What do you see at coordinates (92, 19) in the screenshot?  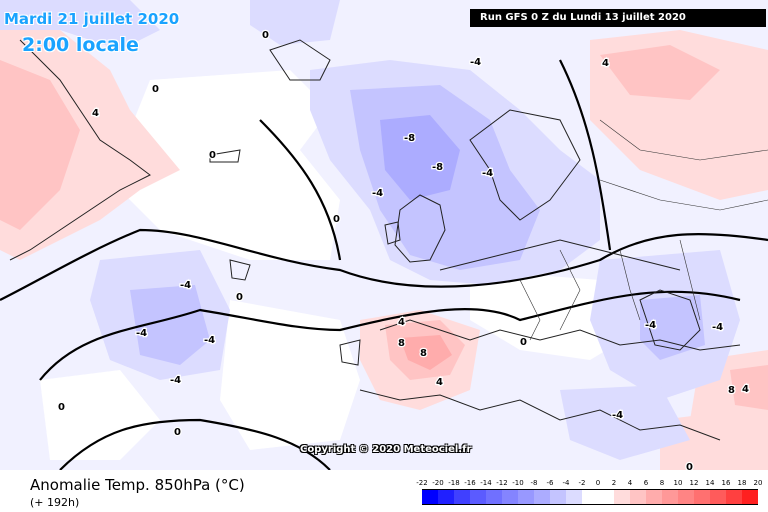 I see `forecast-date: Mardi 21 juillet 2020` at bounding box center [92, 19].